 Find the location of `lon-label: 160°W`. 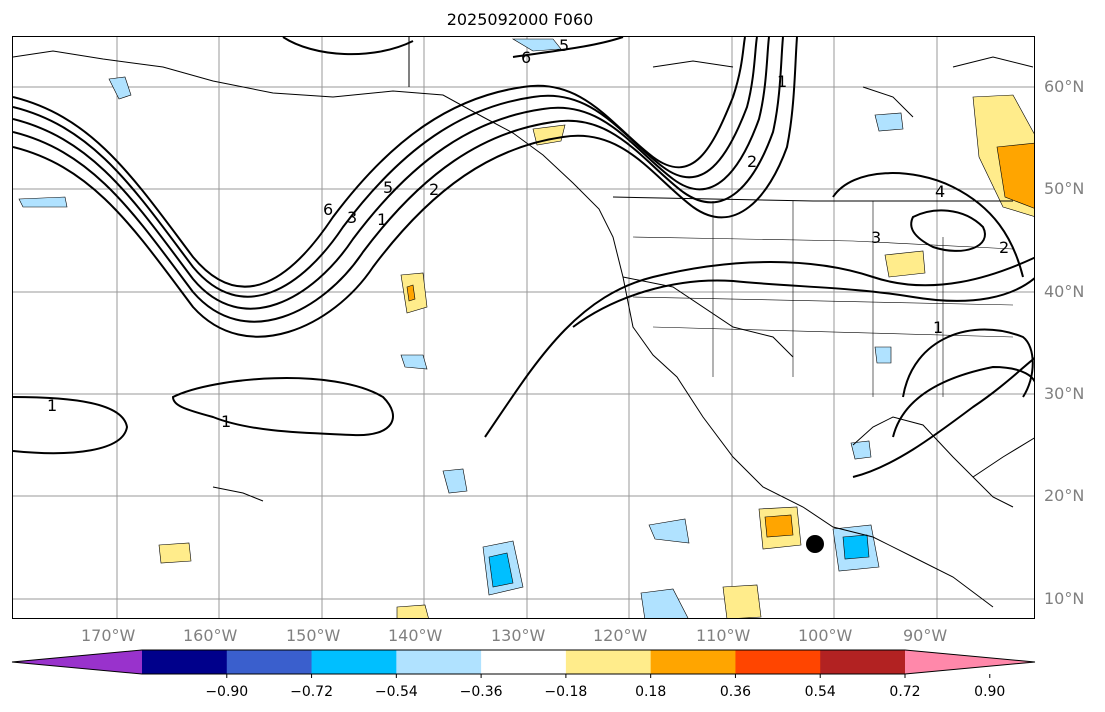

lon-label: 160°W is located at coordinates (210, 635).